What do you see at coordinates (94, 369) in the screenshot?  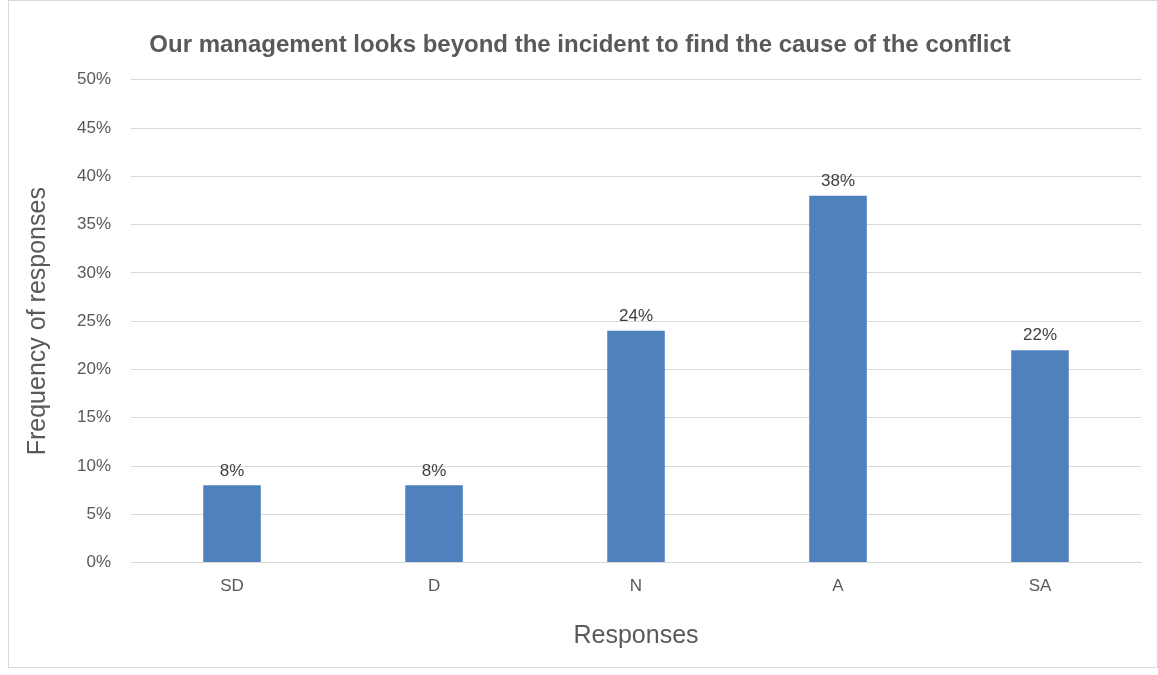 I see `y-tick-label: 20%` at bounding box center [94, 369].